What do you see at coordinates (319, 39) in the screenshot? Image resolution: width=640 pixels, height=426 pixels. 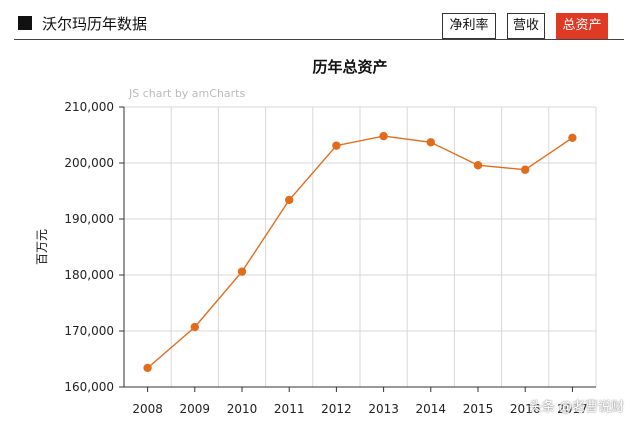 I see `header-divider` at bounding box center [319, 39].